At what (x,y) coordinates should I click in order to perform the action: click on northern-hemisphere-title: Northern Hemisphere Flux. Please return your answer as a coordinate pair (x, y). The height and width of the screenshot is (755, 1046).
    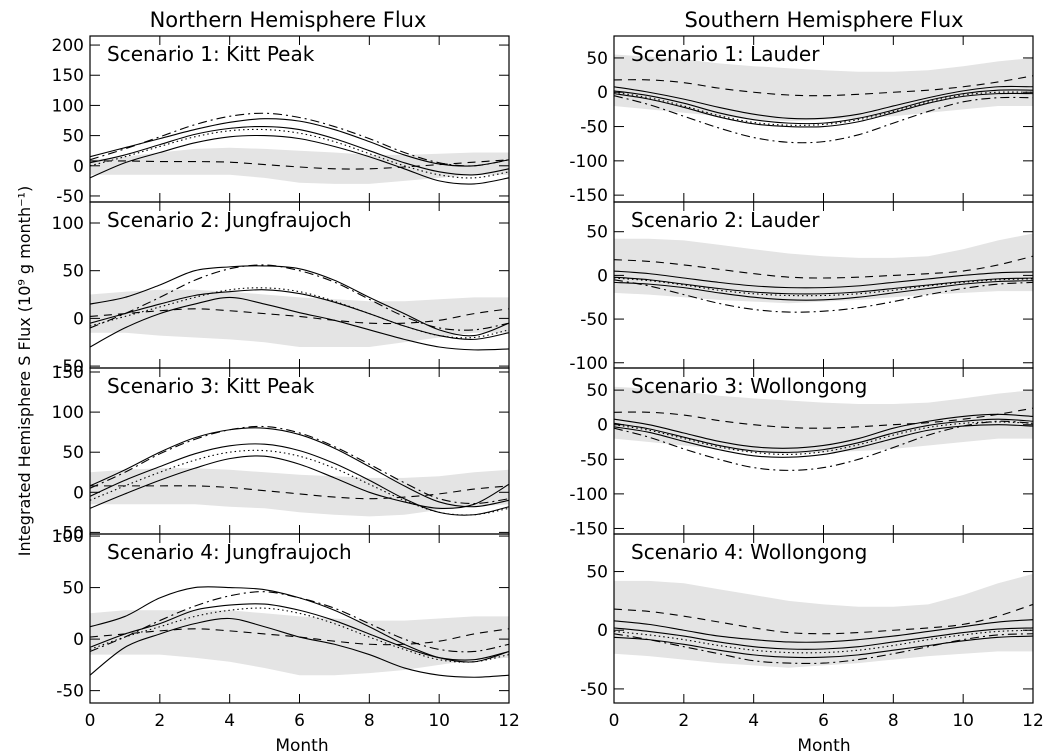
    Looking at the image, I should click on (288, 20).